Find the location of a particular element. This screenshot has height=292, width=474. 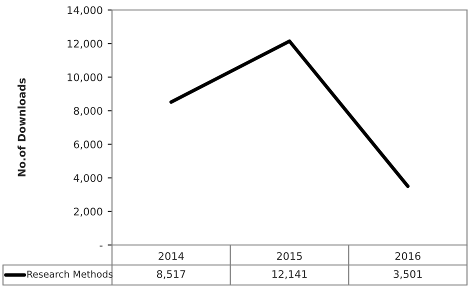

data-label: 8,517 is located at coordinates (171, 275).